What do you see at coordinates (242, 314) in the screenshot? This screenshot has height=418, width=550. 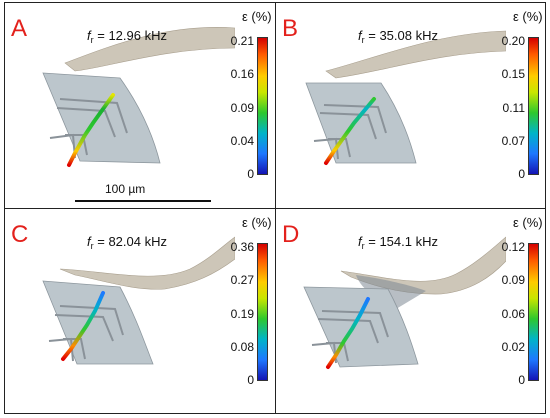 I see `colorbar-tick: 0.19` at bounding box center [242, 314].